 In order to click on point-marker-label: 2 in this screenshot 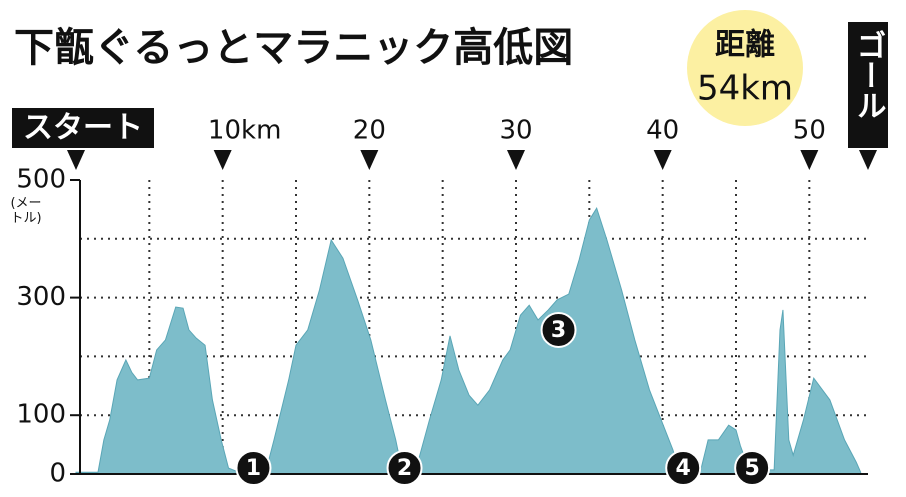, I will do `click(404, 468)`.